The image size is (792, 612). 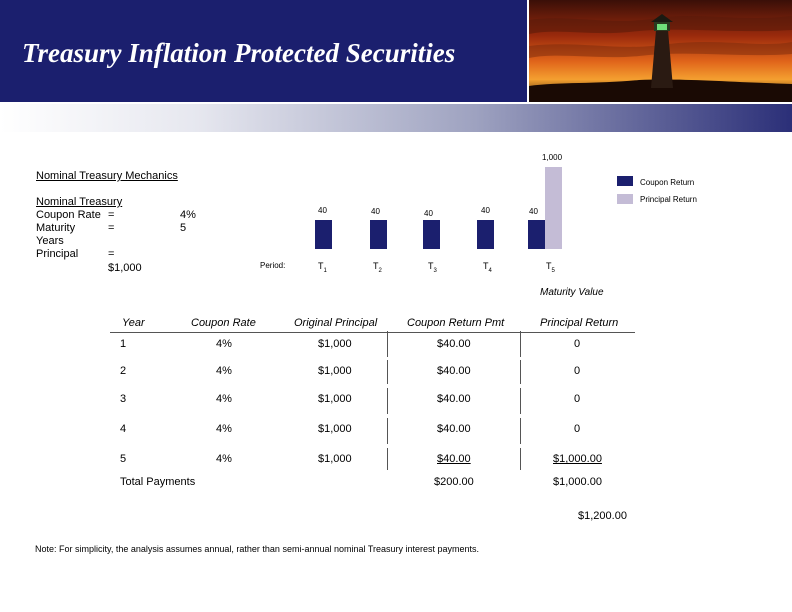 What do you see at coordinates (57, 254) in the screenshot?
I see `principal-label: Principal` at bounding box center [57, 254].